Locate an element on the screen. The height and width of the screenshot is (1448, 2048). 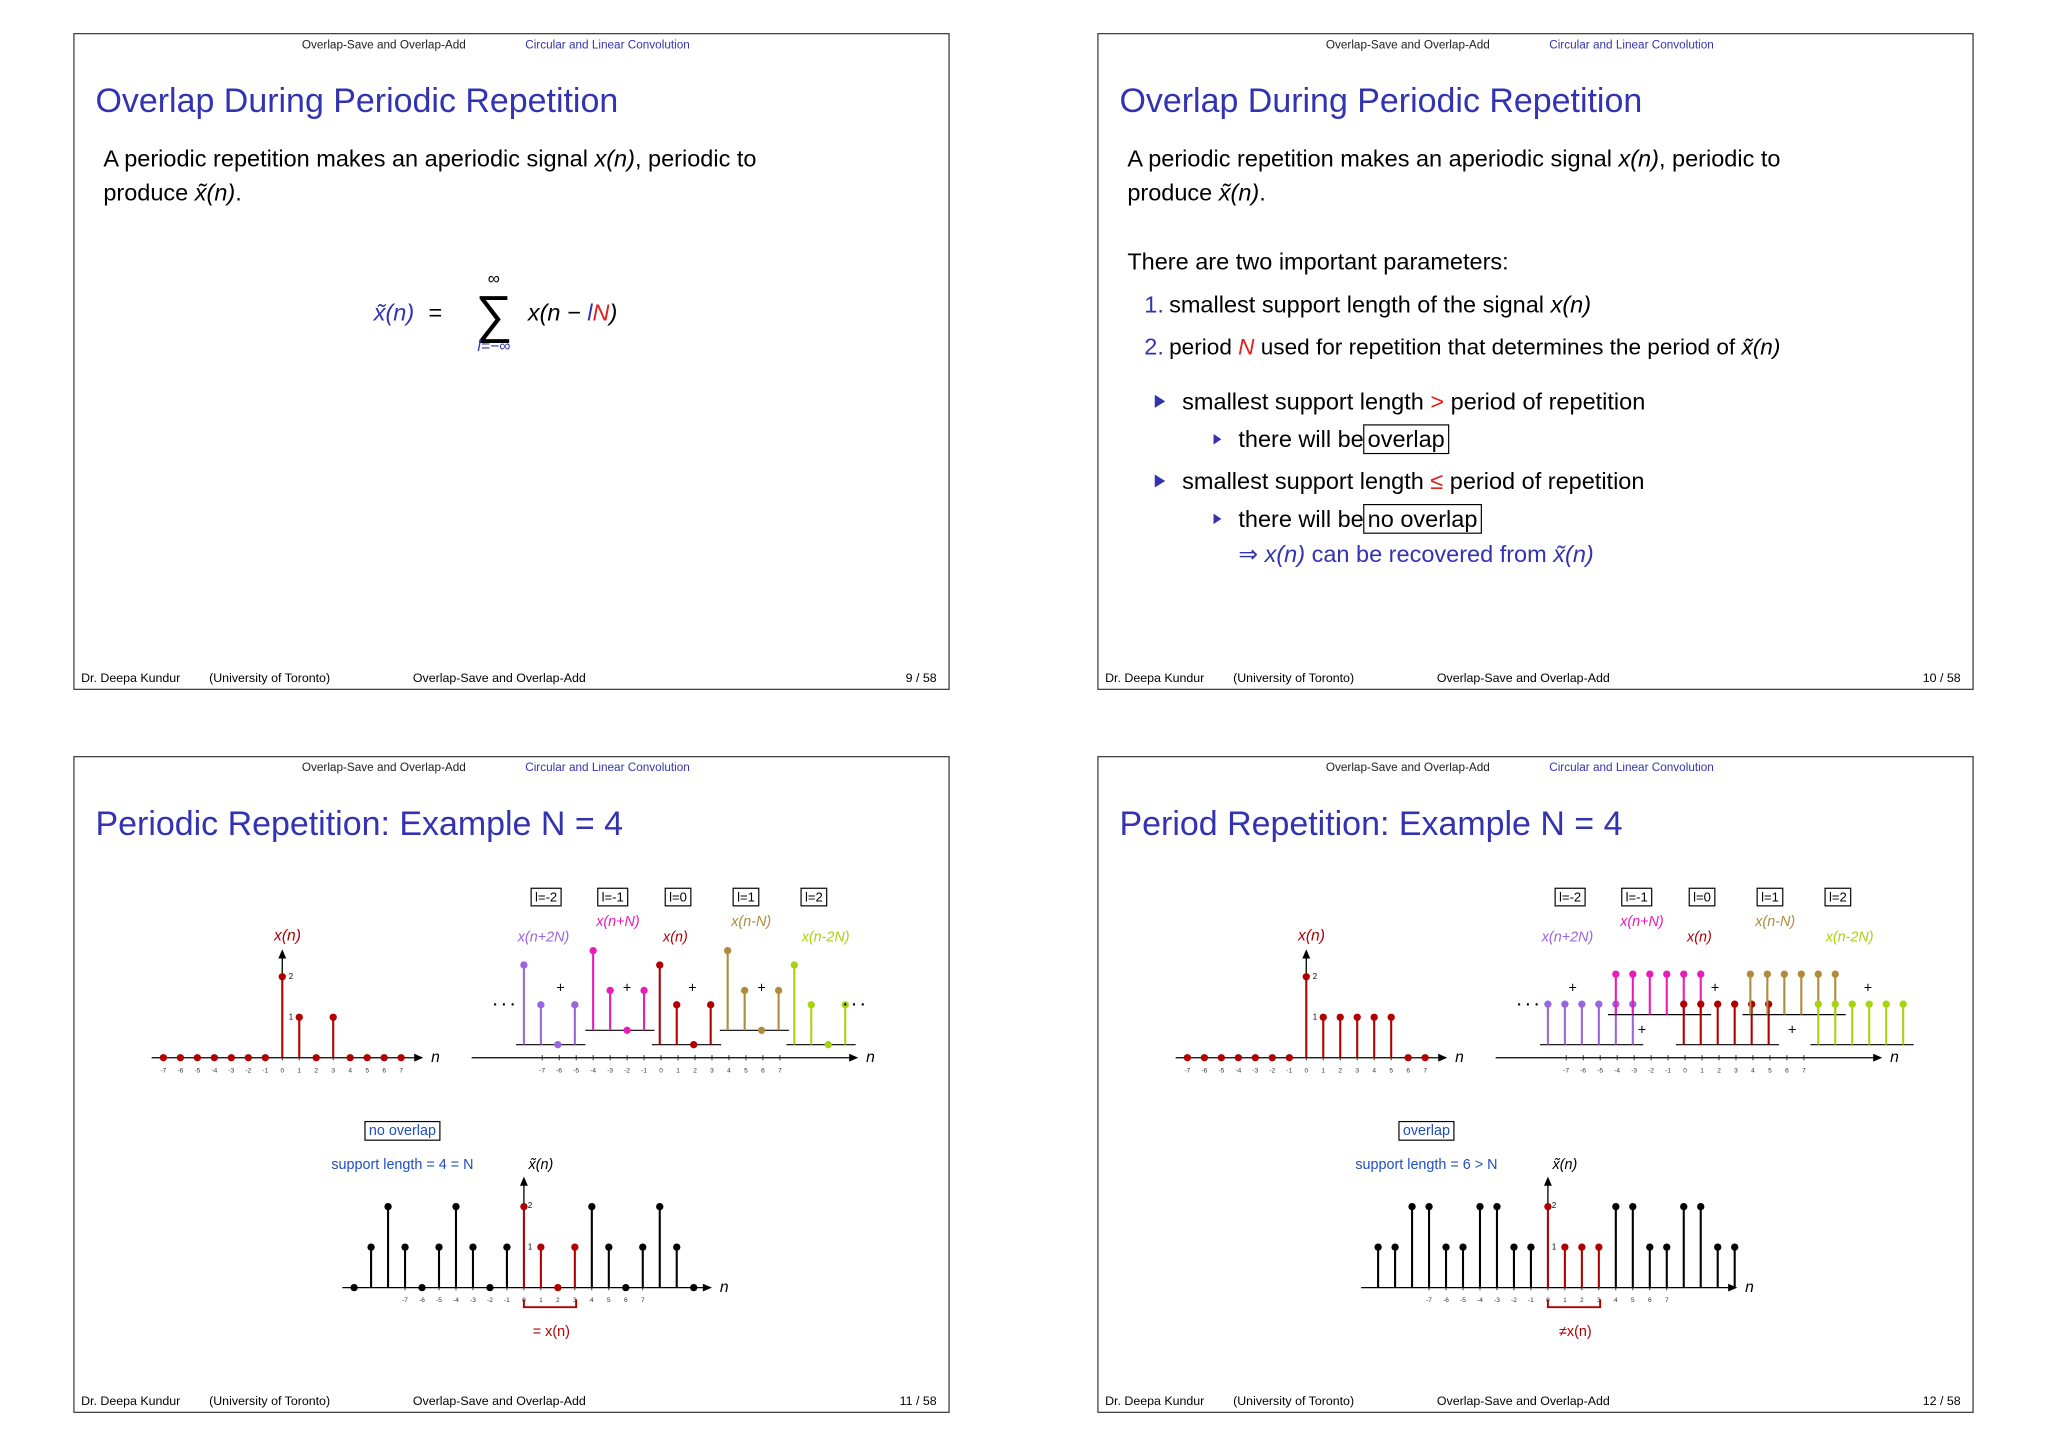
tick-label: 7 is located at coordinates (1425, 1070).